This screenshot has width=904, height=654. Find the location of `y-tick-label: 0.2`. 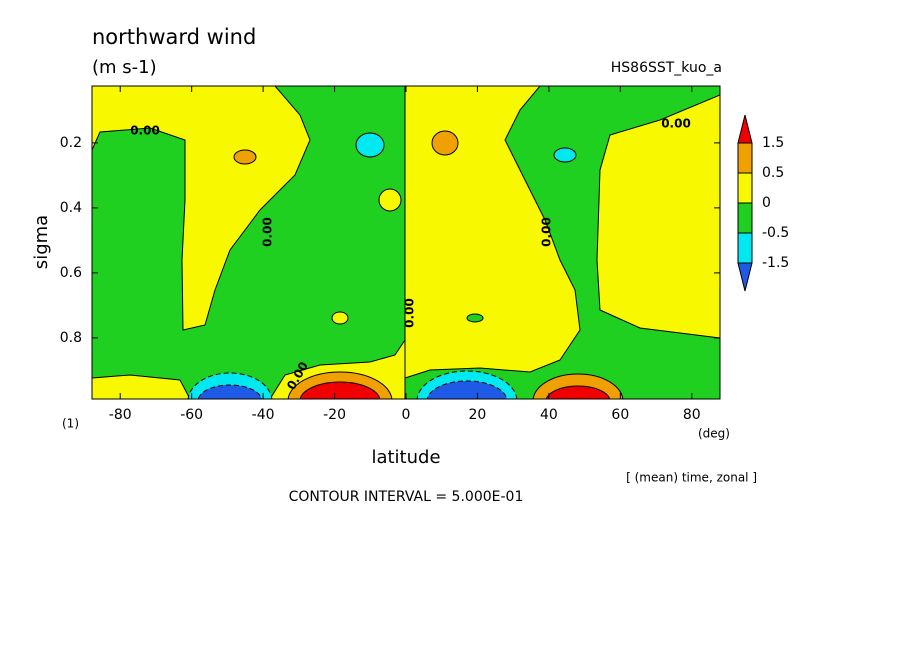

y-tick-label: 0.2 is located at coordinates (71, 143).